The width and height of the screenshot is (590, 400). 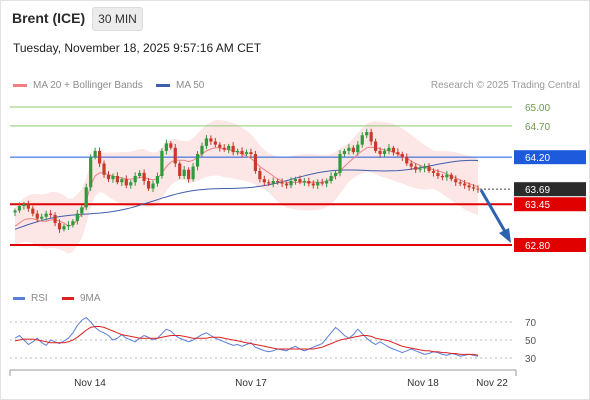 What do you see at coordinates (494, 212) in the screenshot?
I see `forecast-arrow-shaft` at bounding box center [494, 212].